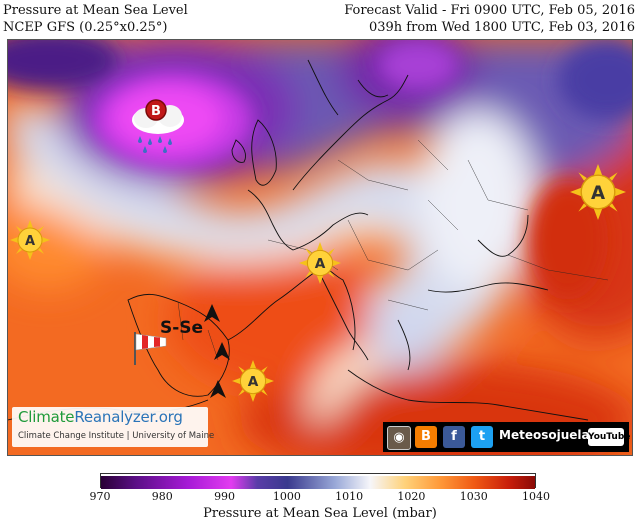  Describe the element at coordinates (349, 496) in the screenshot. I see `colorbar-tick-label: 1010` at that location.